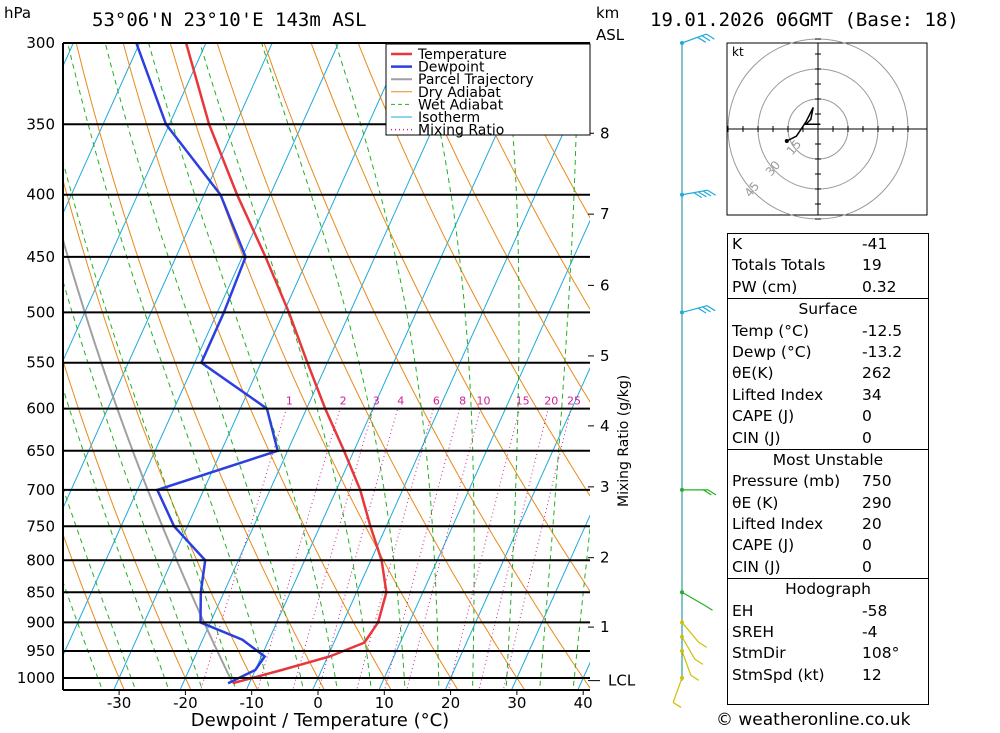 The image size is (1000, 733). Describe the element at coordinates (881, 653) in the screenshot. I see `hodo-value: 108°` at that location.